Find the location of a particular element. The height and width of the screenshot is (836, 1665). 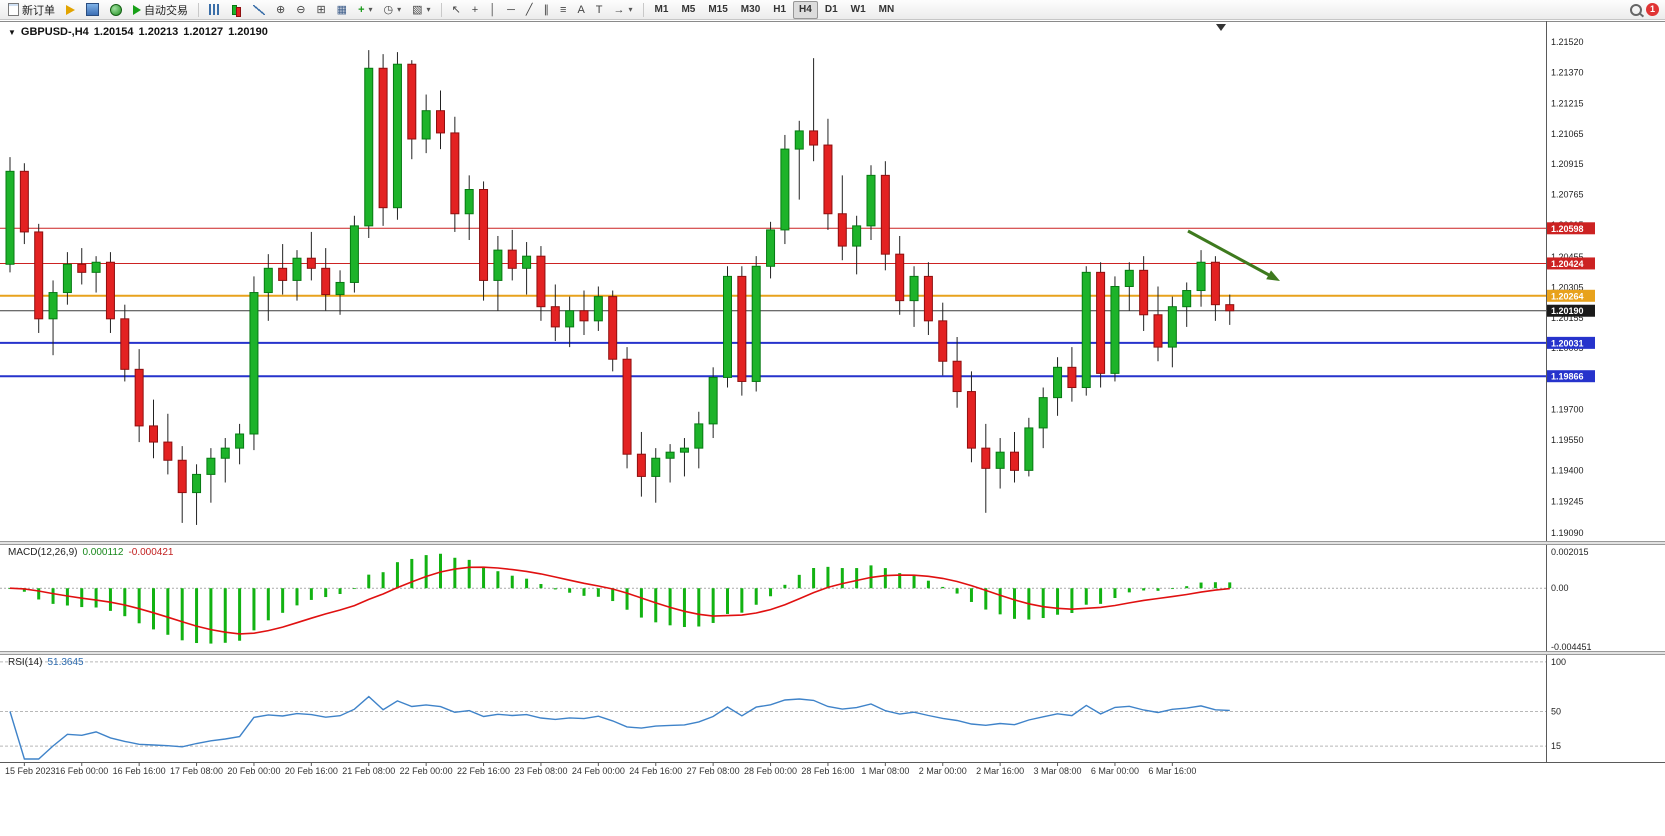

timeframe-mn: MN is located at coordinates (886, 9).